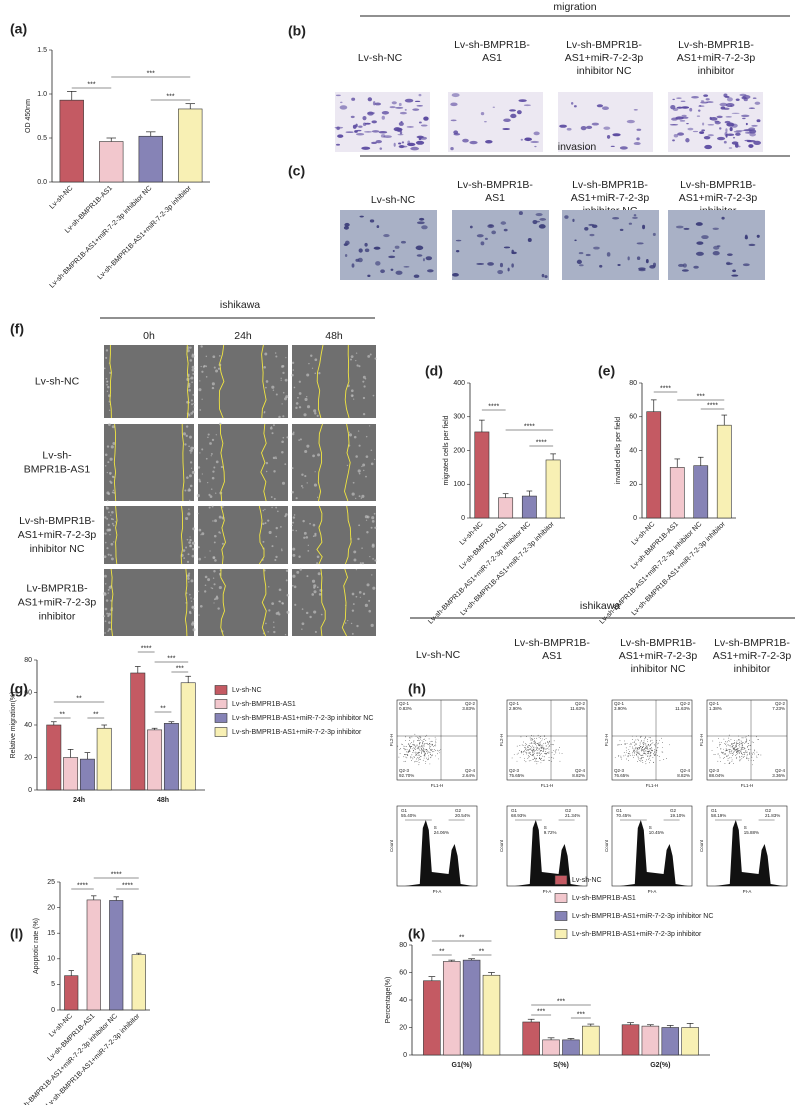 The height and width of the screenshot is (1105, 800). Describe the element at coordinates (712, 405) in the screenshot. I see `significance-label: ****` at that location.